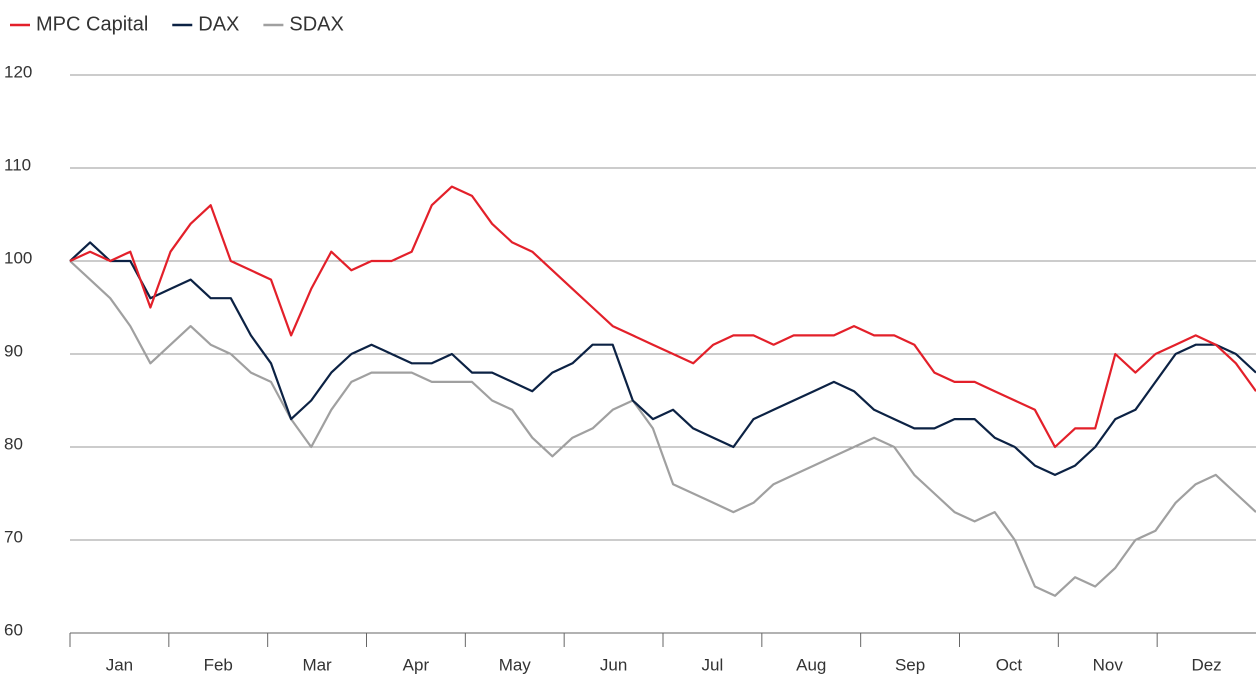 Image resolution: width=1256 pixels, height=677 pixels. I want to click on legend-label: DAX, so click(218, 24).